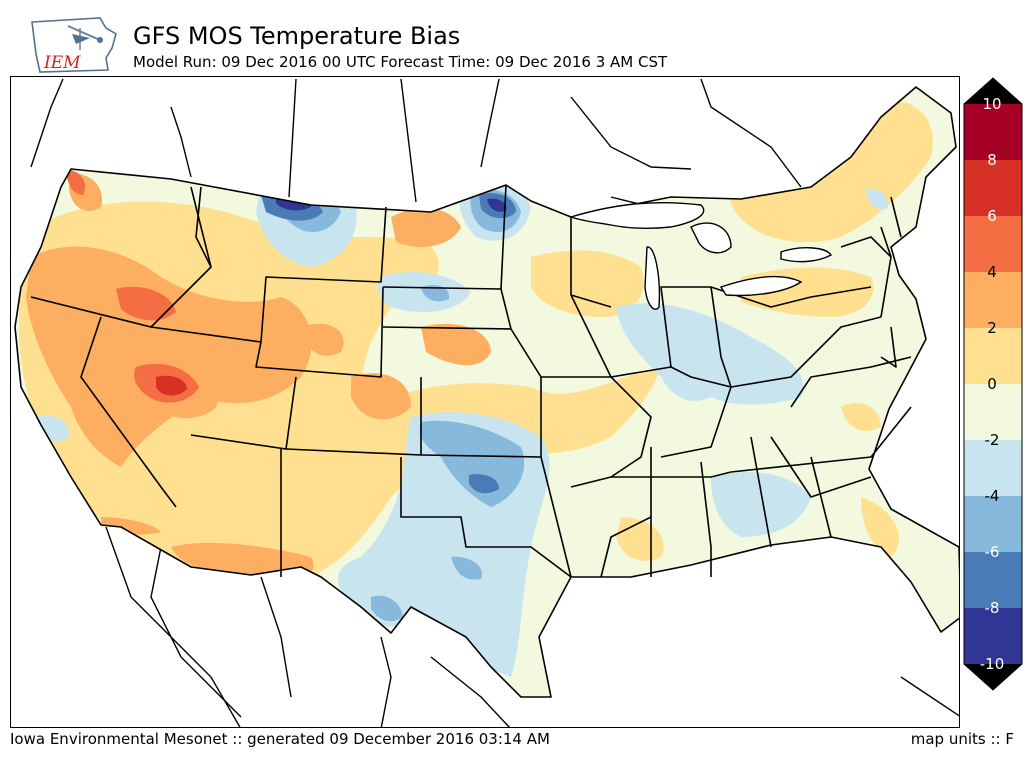 The height and width of the screenshot is (768, 1024). I want to click on colorbar-under-arrow, so click(993, 677).